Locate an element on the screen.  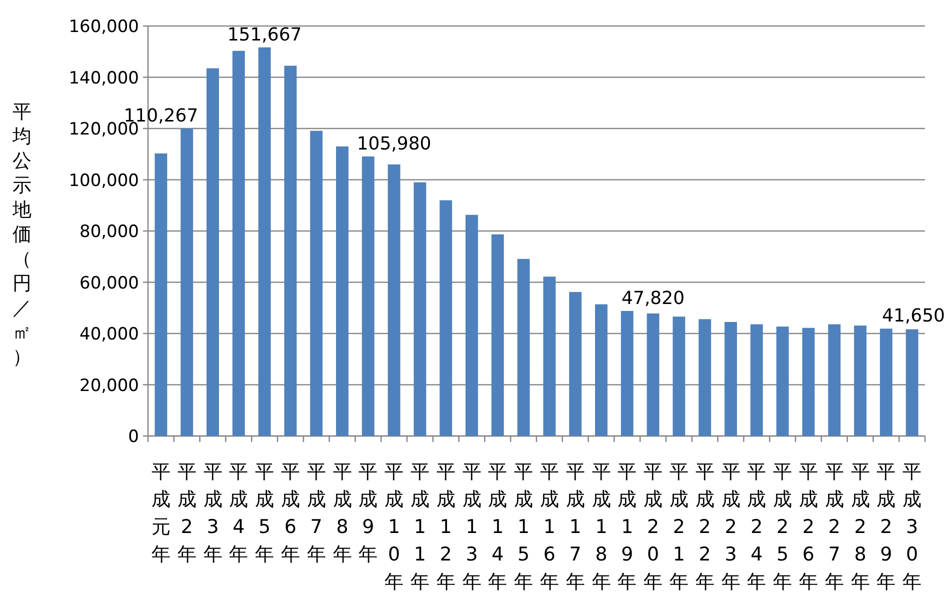
y-tick-label: 140,000 is located at coordinates (103, 78).